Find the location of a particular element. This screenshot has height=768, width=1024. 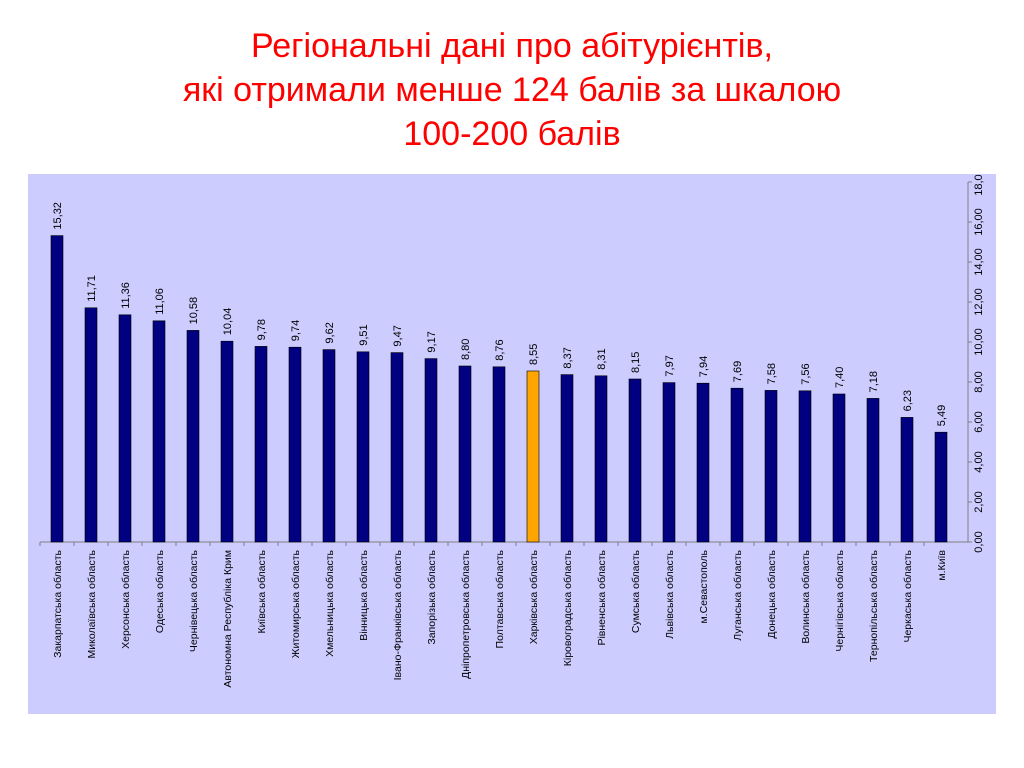

data-label: 6,23 is located at coordinates (908, 400).